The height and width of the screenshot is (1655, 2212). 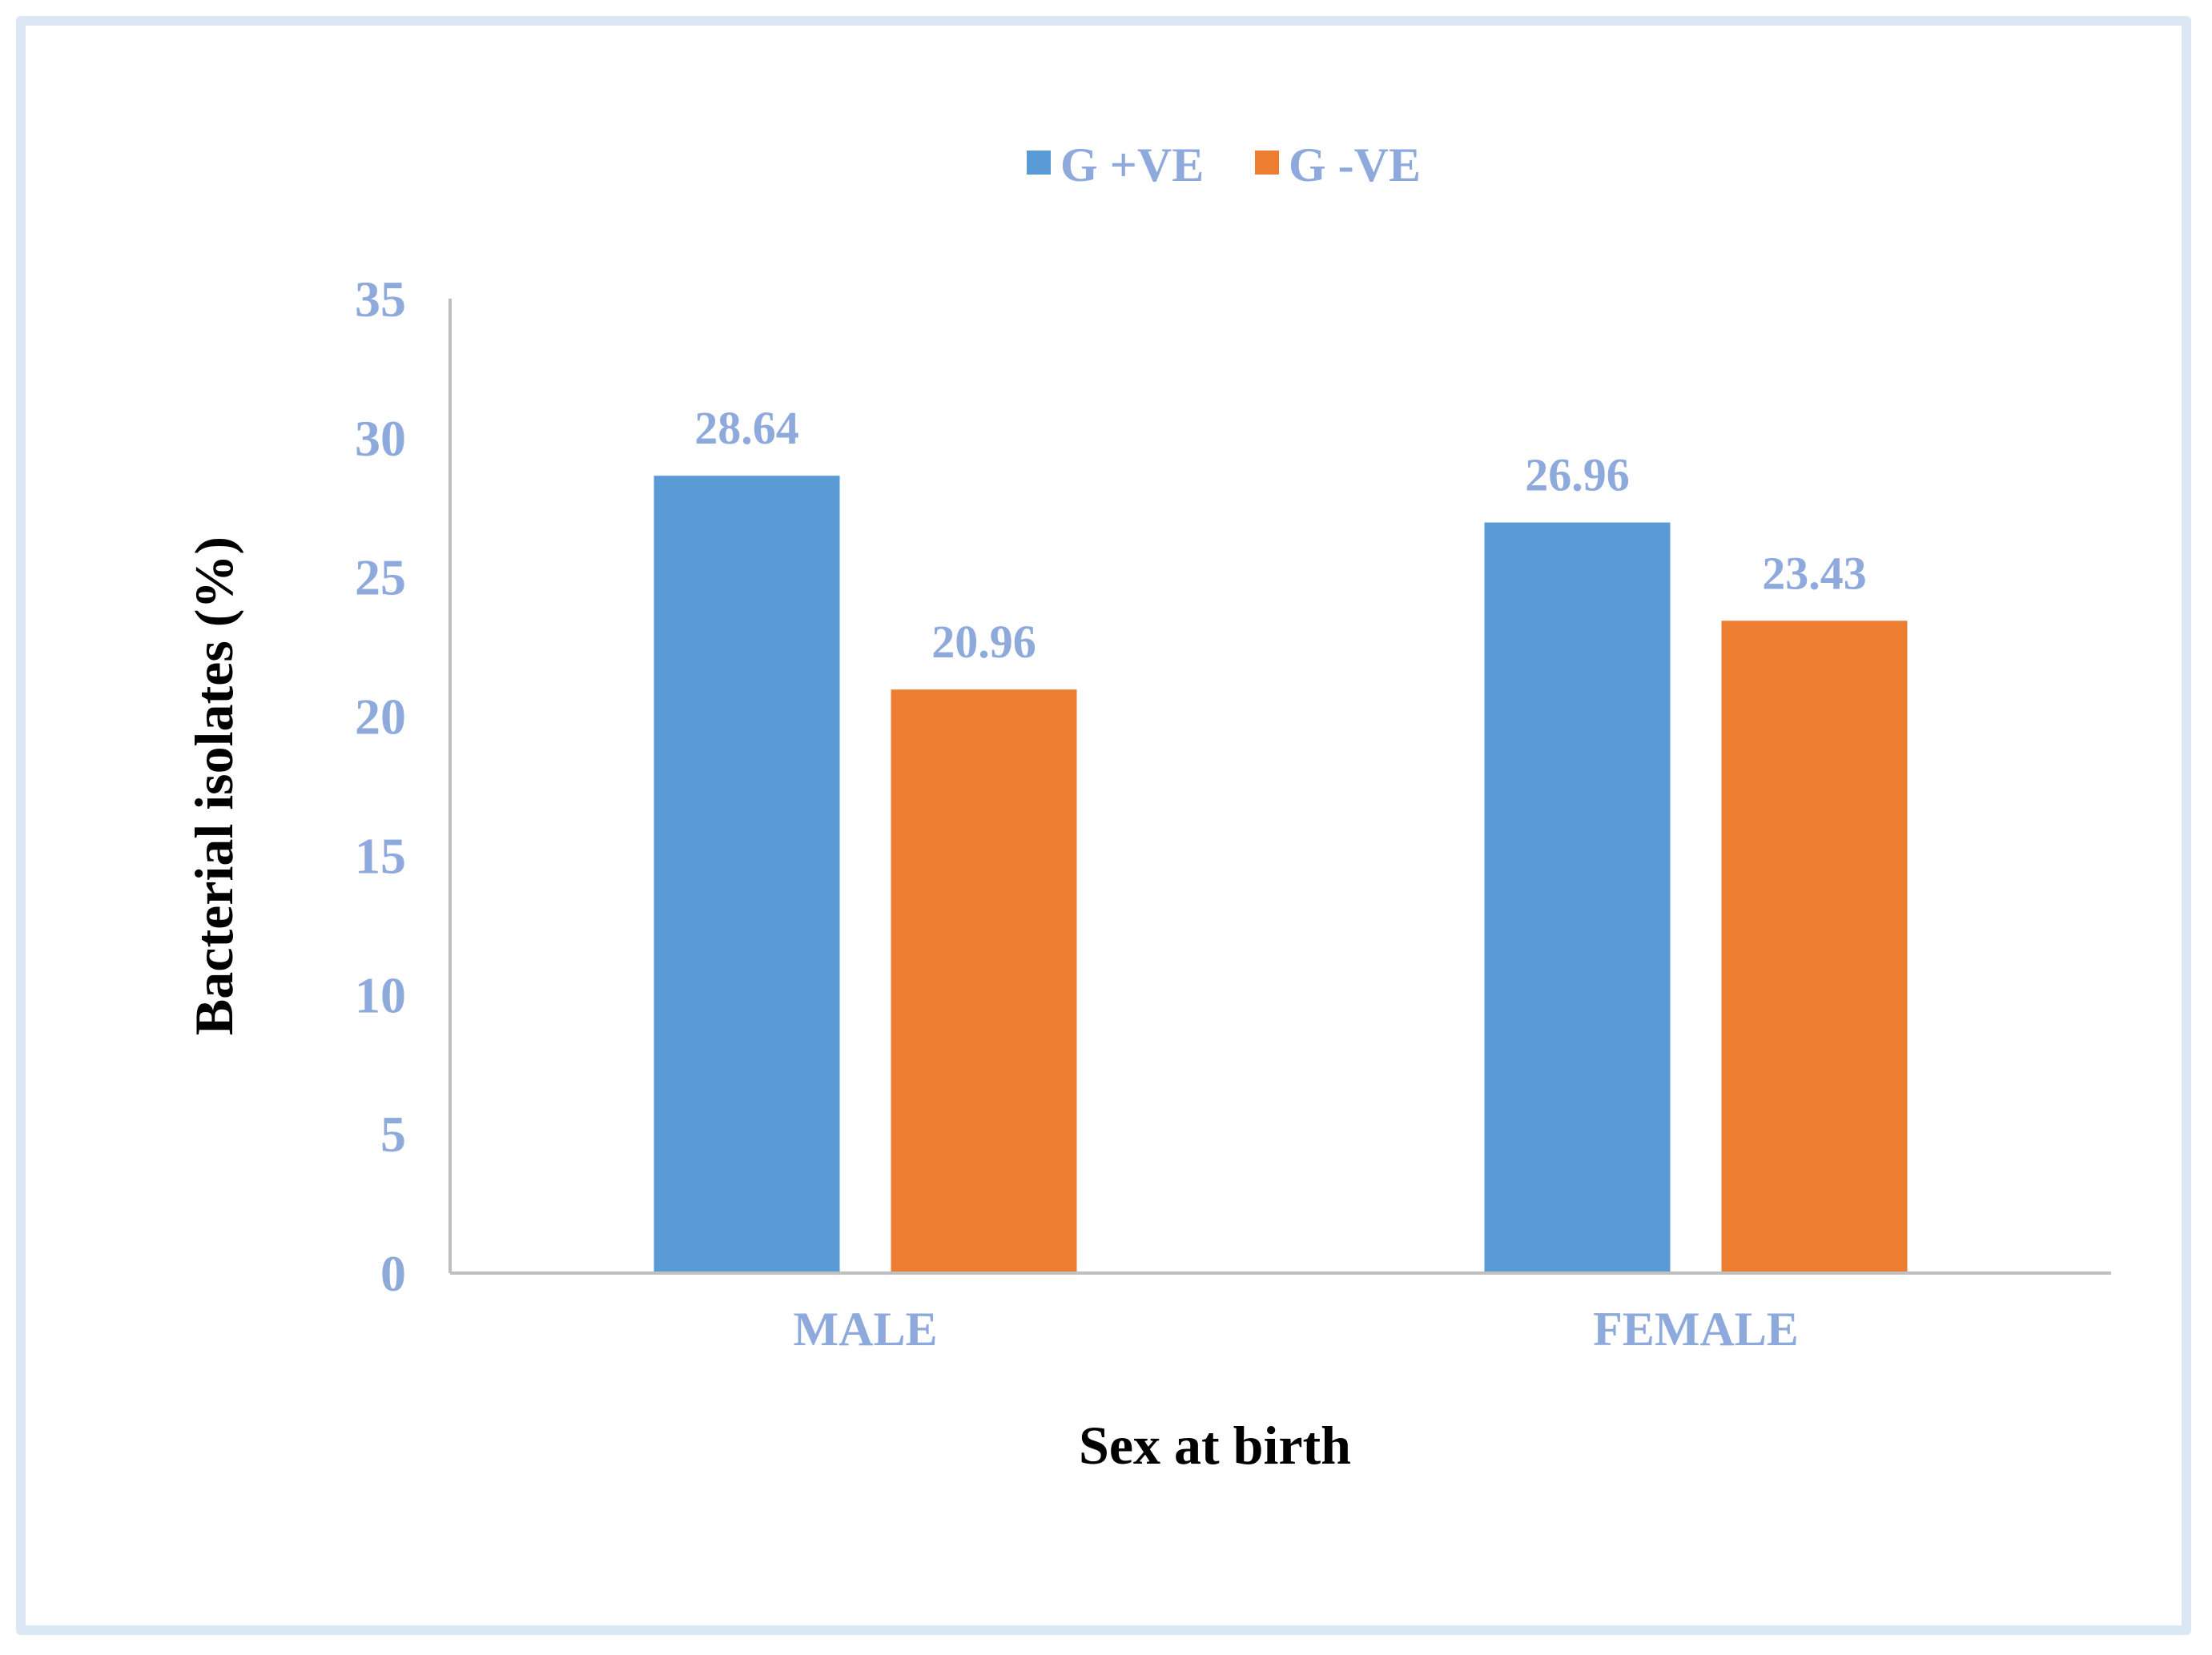 What do you see at coordinates (866, 1330) in the screenshot?
I see `category-label-male: MALE` at bounding box center [866, 1330].